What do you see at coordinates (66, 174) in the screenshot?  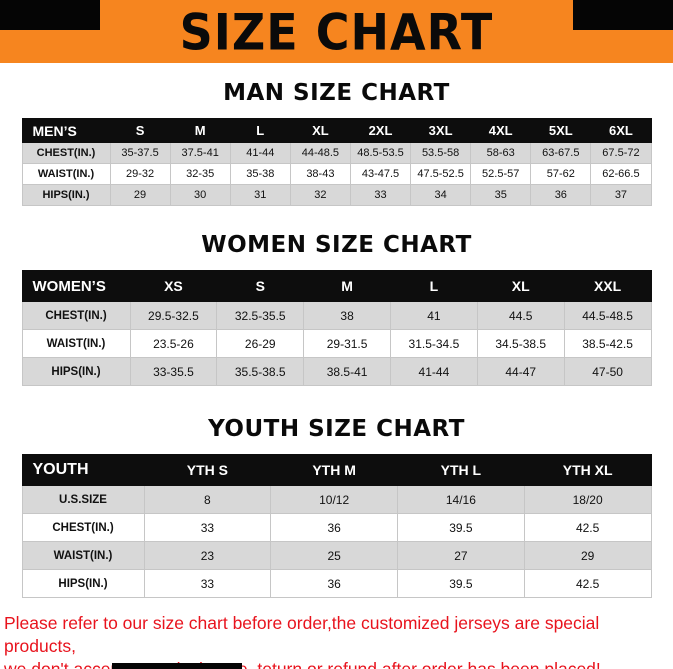 I see `row-label: WAIST(IN.)` at bounding box center [66, 174].